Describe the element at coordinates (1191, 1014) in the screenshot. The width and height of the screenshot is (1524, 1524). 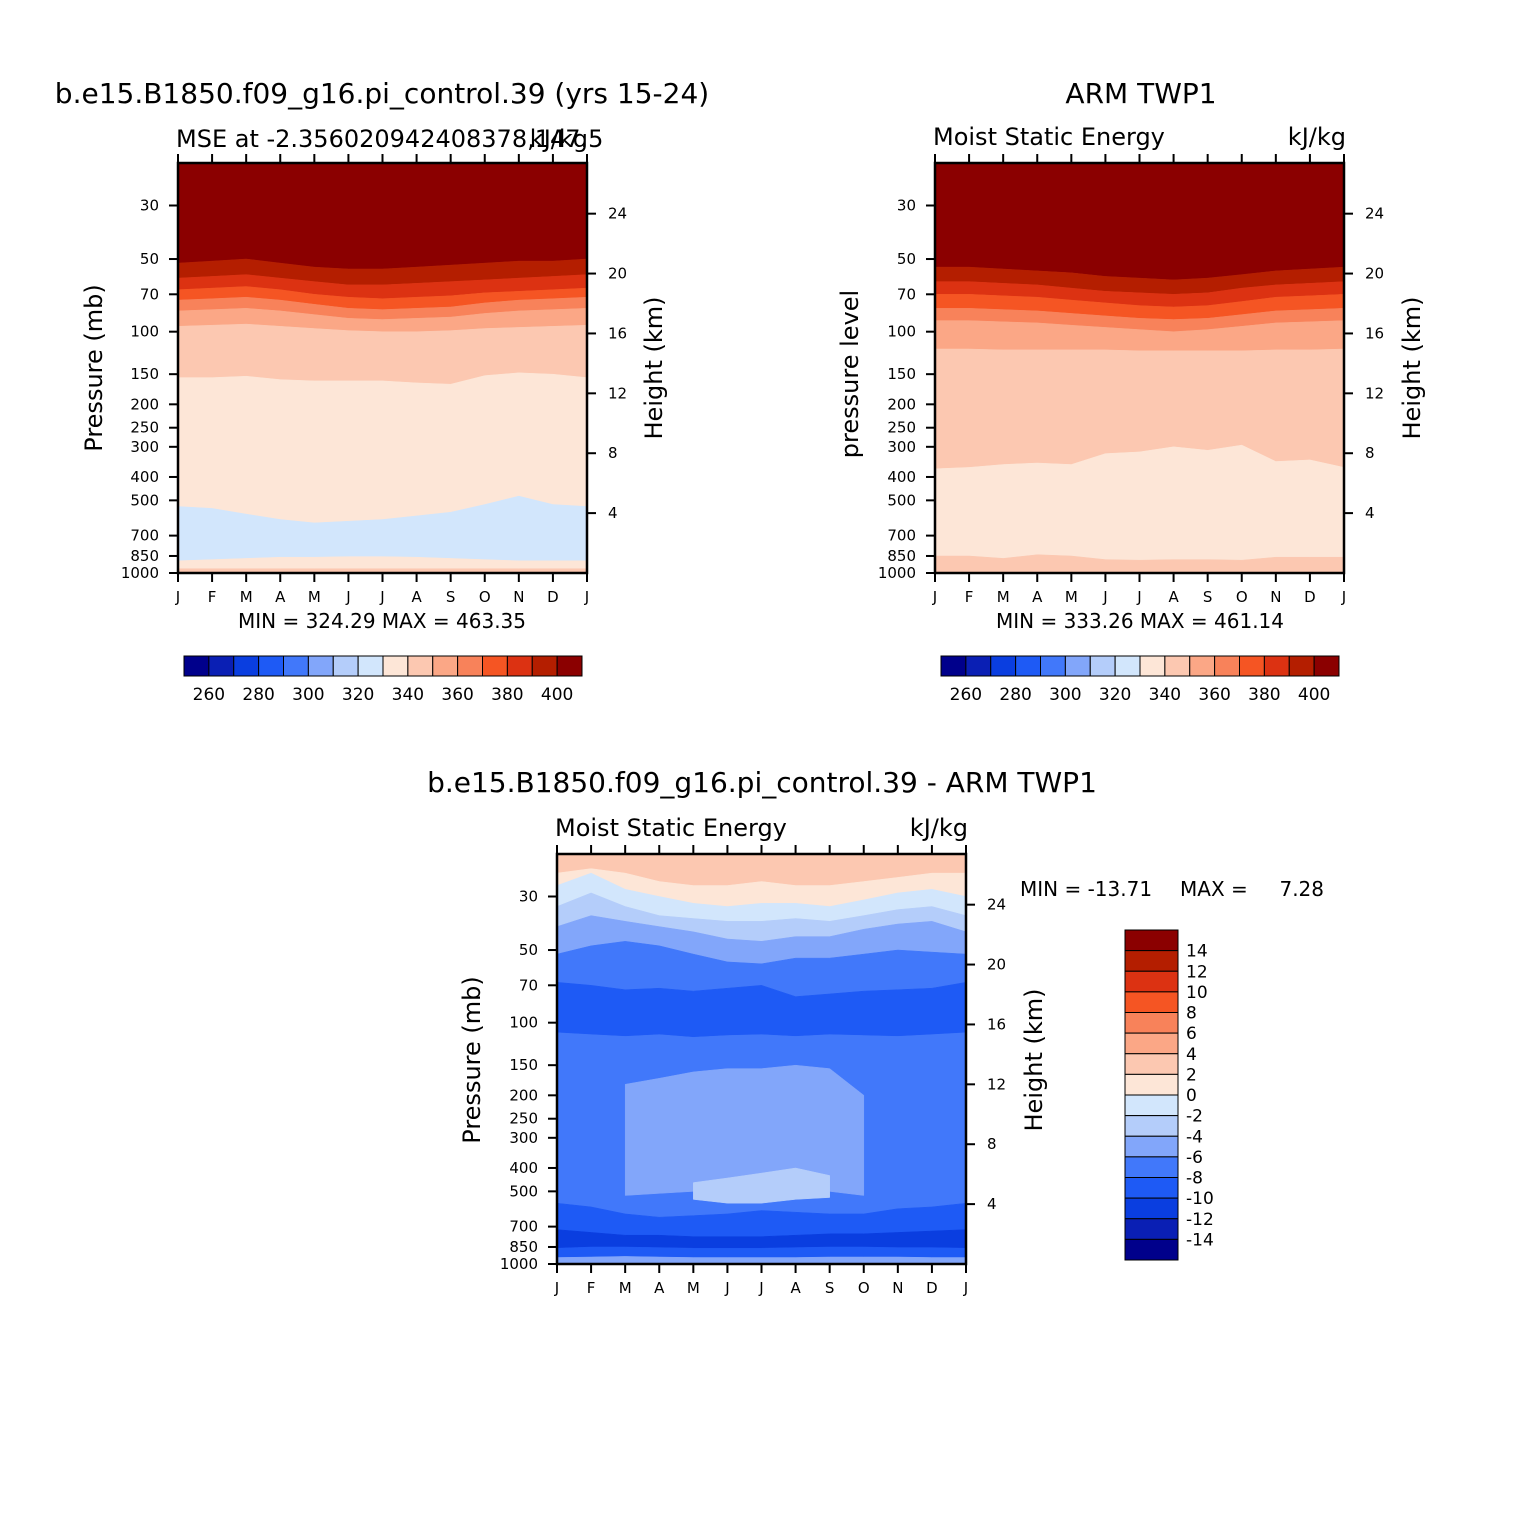
I see `colorbar-label: 8` at that location.